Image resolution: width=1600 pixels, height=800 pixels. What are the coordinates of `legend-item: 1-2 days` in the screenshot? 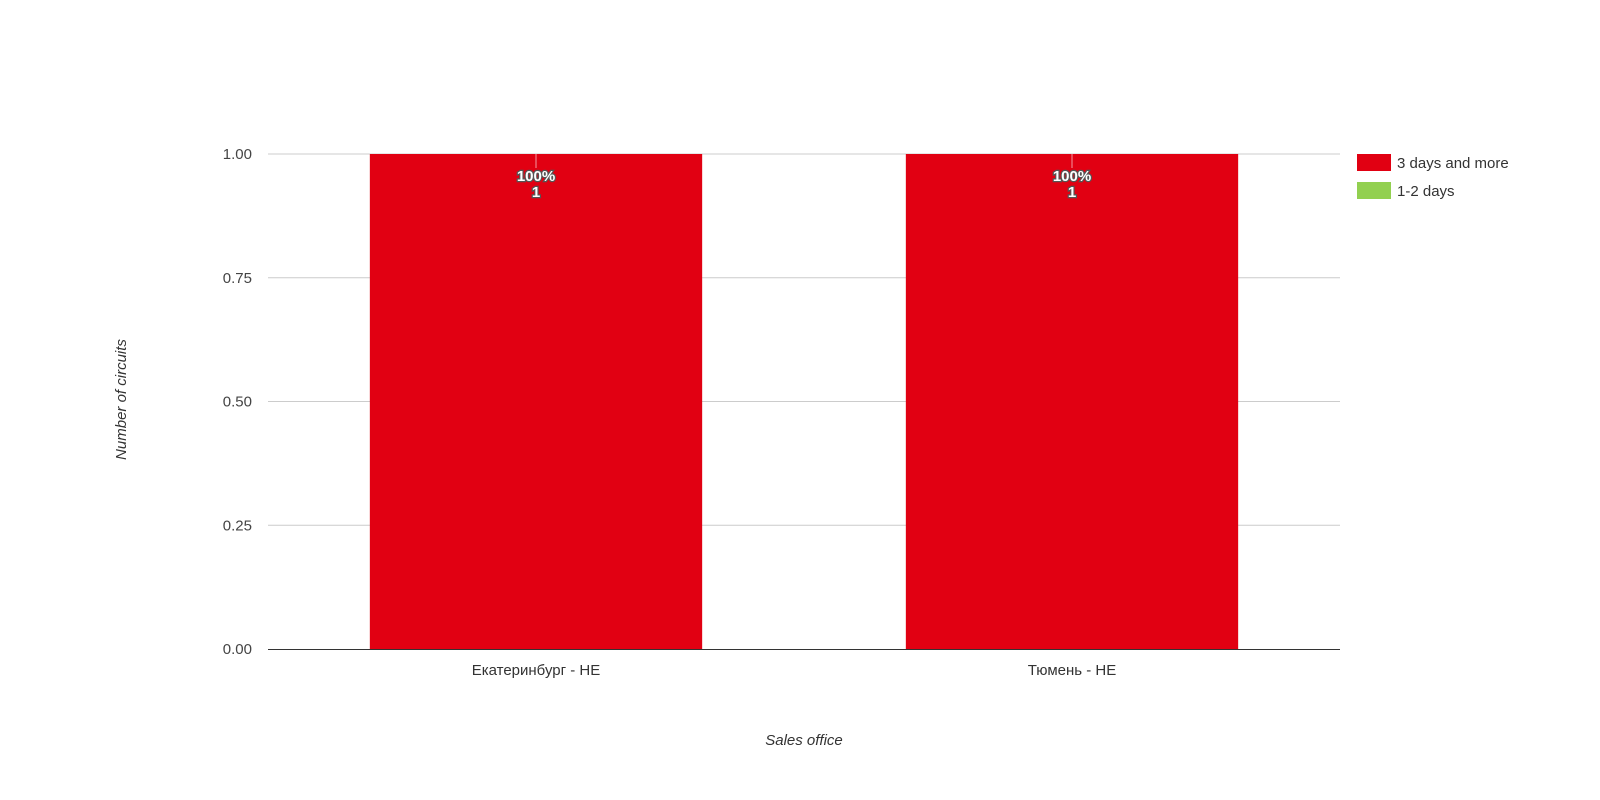 It's located at (1406, 191).